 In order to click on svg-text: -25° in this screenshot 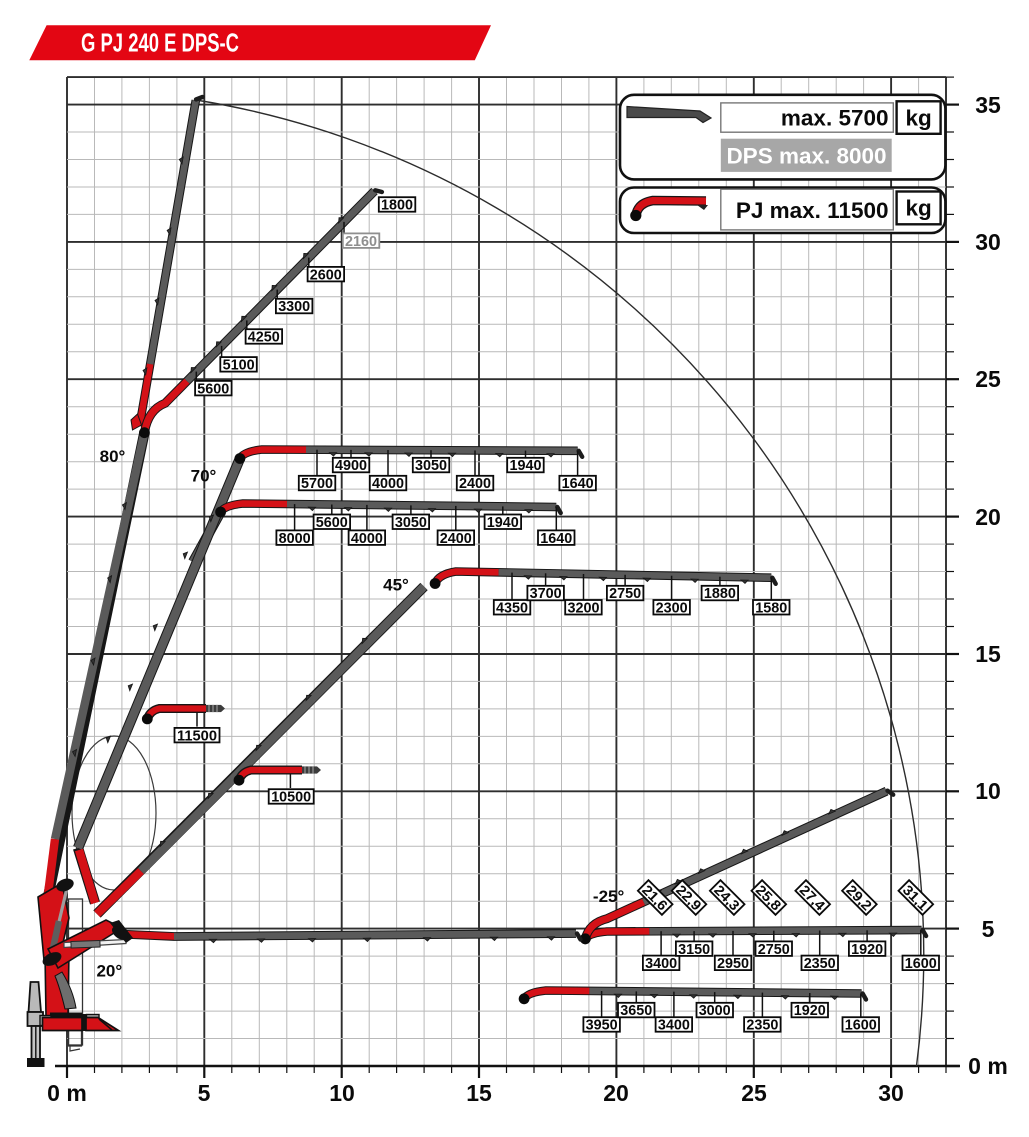, I will do `click(609, 896)`.